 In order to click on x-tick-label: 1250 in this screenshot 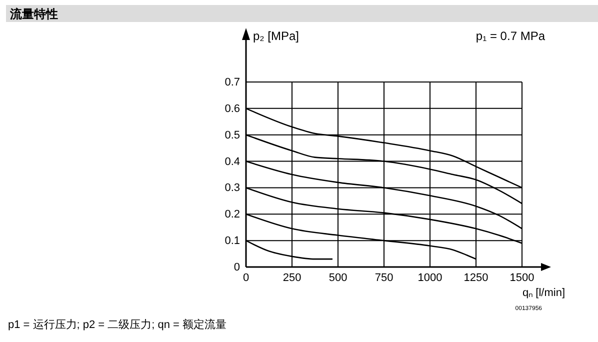, I will do `click(476, 278)`.